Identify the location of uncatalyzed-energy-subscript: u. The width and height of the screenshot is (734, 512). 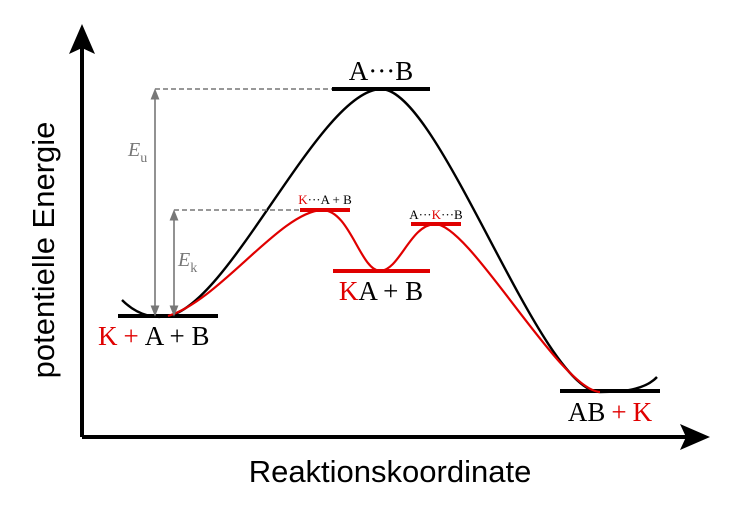
(143, 158).